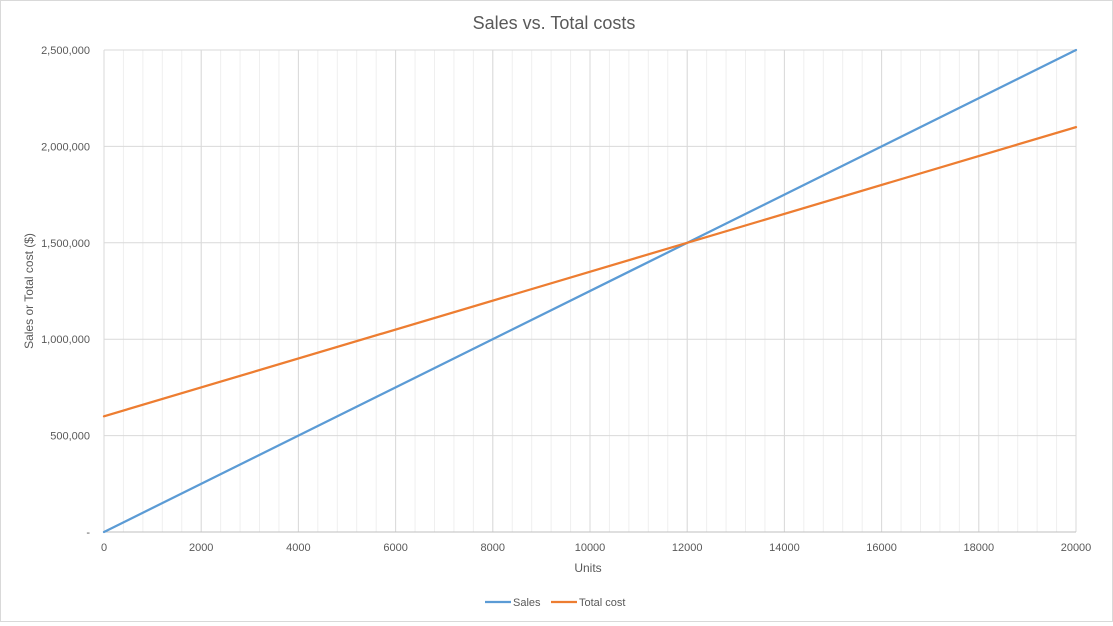  Describe the element at coordinates (65, 340) in the screenshot. I see `y-tick-label: 1,000,000` at that location.